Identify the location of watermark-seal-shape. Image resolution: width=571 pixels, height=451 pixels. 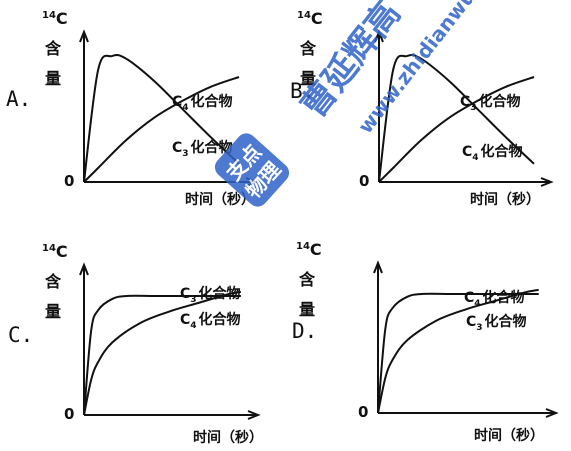
(252, 170).